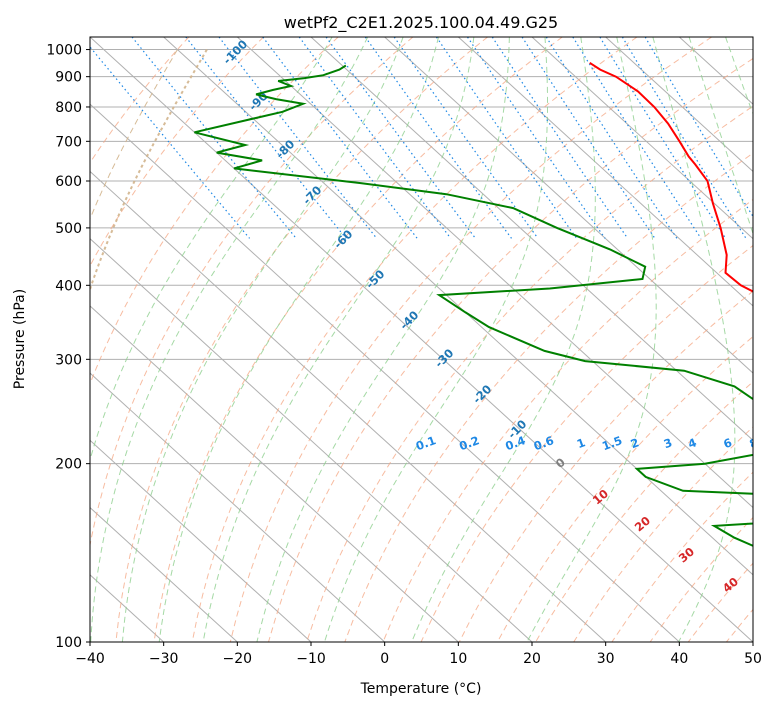 This screenshot has height=708, width=775. I want to click on mixing-ratio-label: 0.6, so click(544, 443).